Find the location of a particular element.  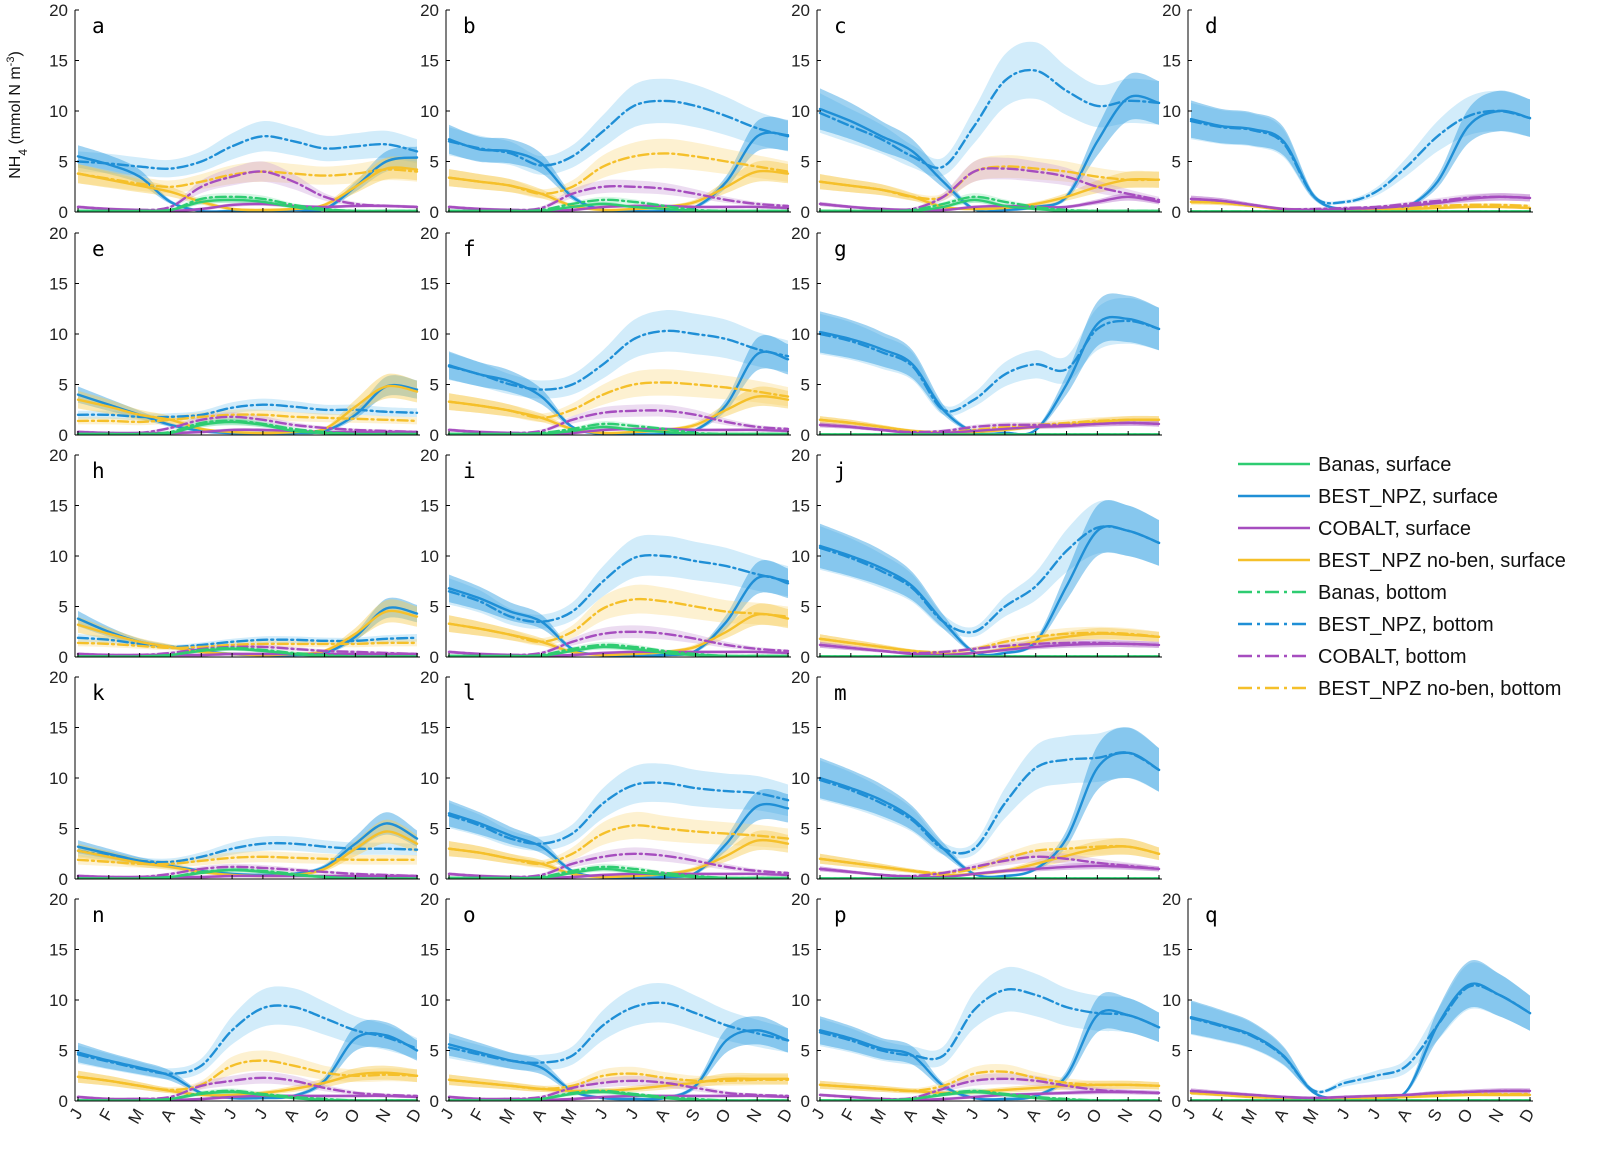

panel-label: l is located at coordinates (469, 693).